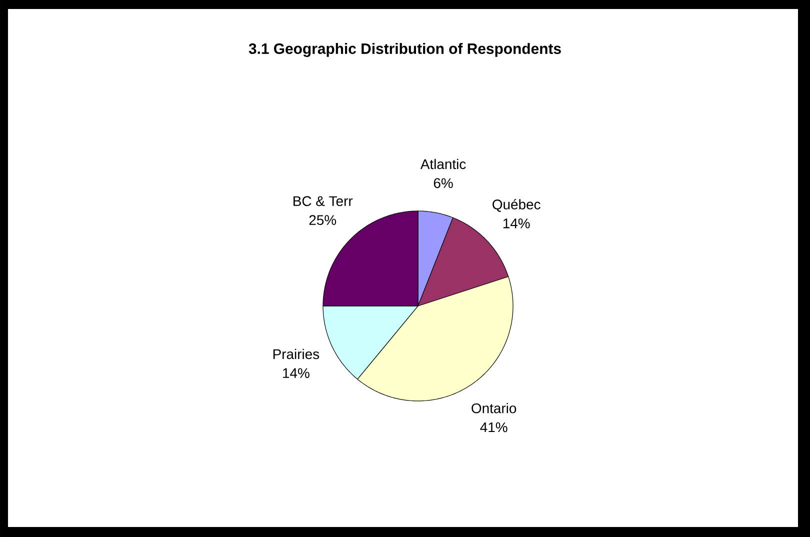 This screenshot has height=537, width=810. Describe the element at coordinates (296, 354) in the screenshot. I see `slice-label: Prairies` at that location.